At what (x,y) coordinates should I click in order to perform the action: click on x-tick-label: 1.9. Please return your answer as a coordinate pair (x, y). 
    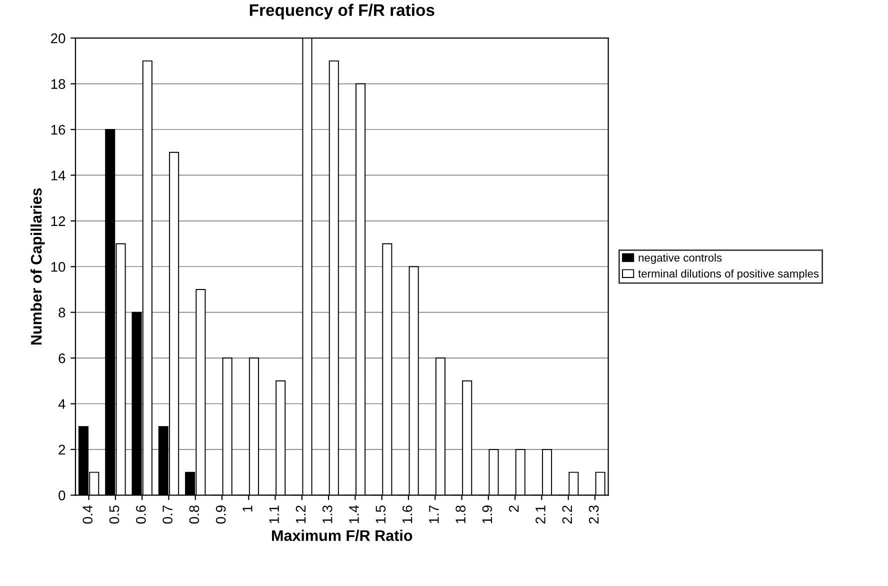
    Looking at the image, I should click on (487, 515).